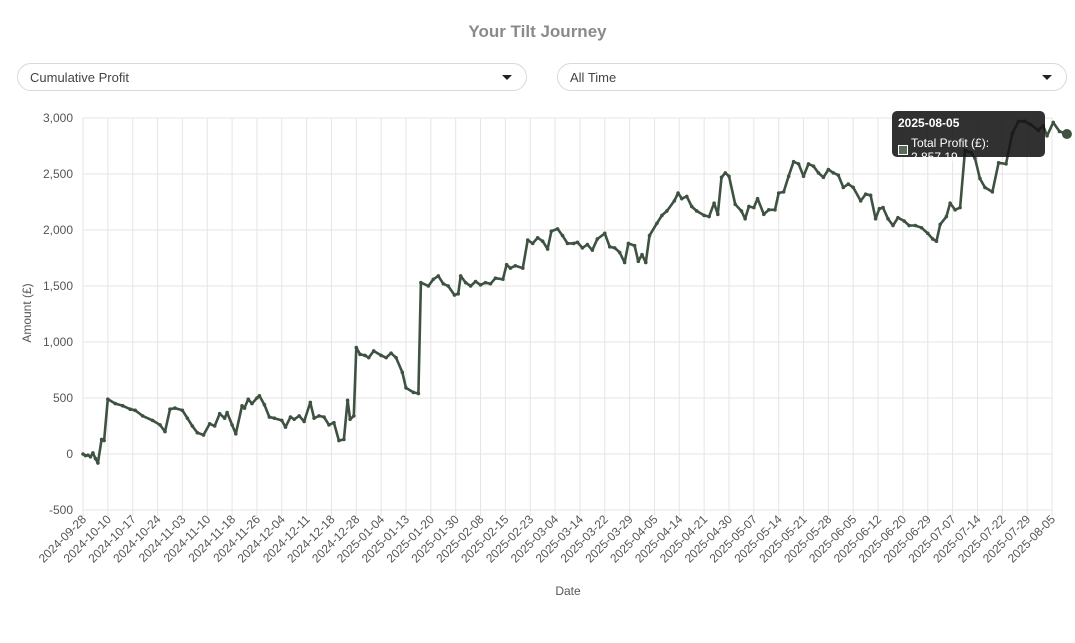  I want to click on range-select-value: All Time, so click(593, 77).